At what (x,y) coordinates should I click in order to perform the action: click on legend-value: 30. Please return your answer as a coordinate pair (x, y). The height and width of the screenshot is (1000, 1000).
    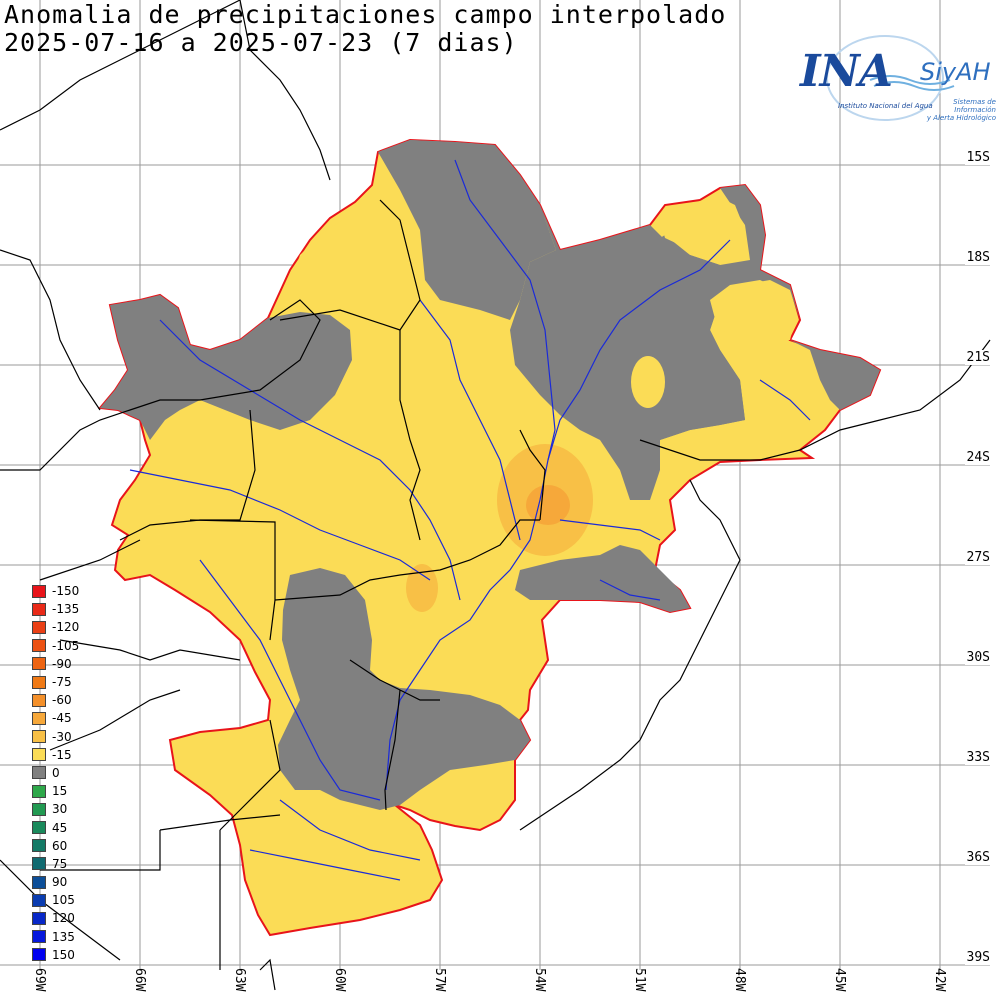
    Looking at the image, I should click on (60, 809).